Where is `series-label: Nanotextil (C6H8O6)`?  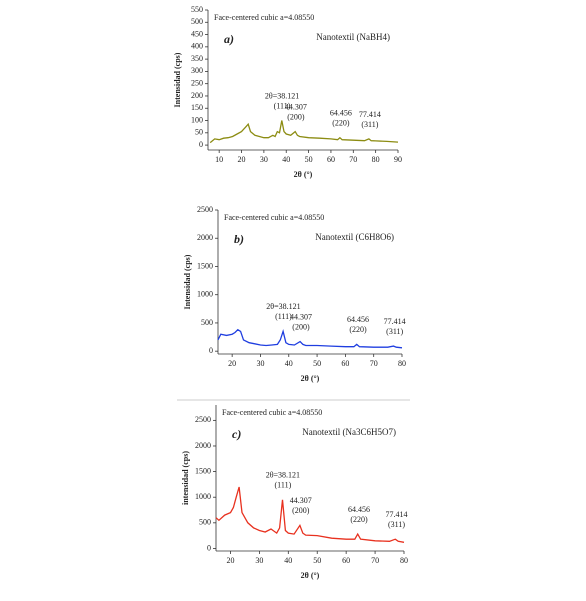
series-label: Nanotextil (C6H8O6) is located at coordinates (354, 237).